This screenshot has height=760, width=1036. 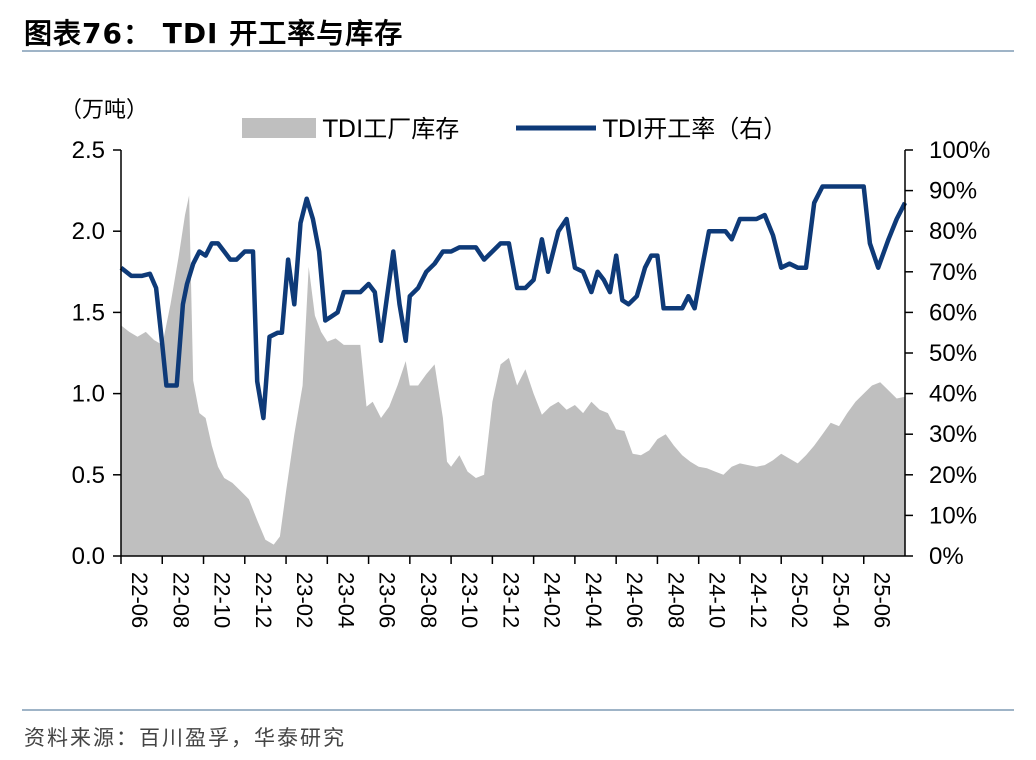 What do you see at coordinates (139, 600) in the screenshot?
I see `x-tick-label: 22-06` at bounding box center [139, 600].